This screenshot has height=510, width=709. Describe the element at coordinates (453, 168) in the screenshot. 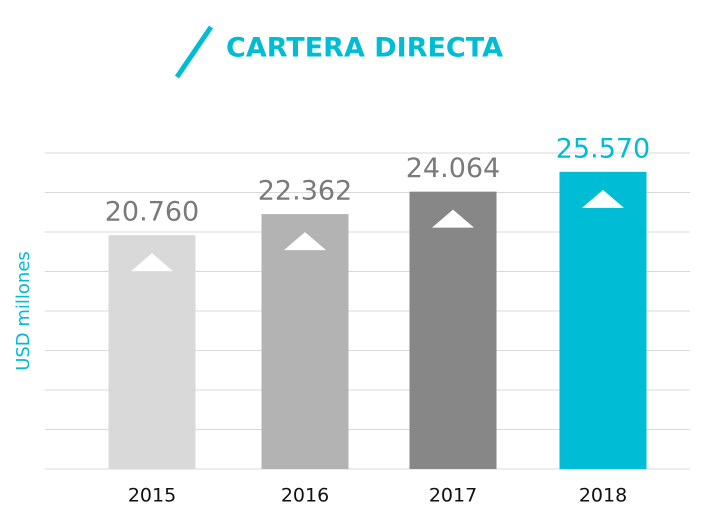

I see `value-label: 24.064` at that location.